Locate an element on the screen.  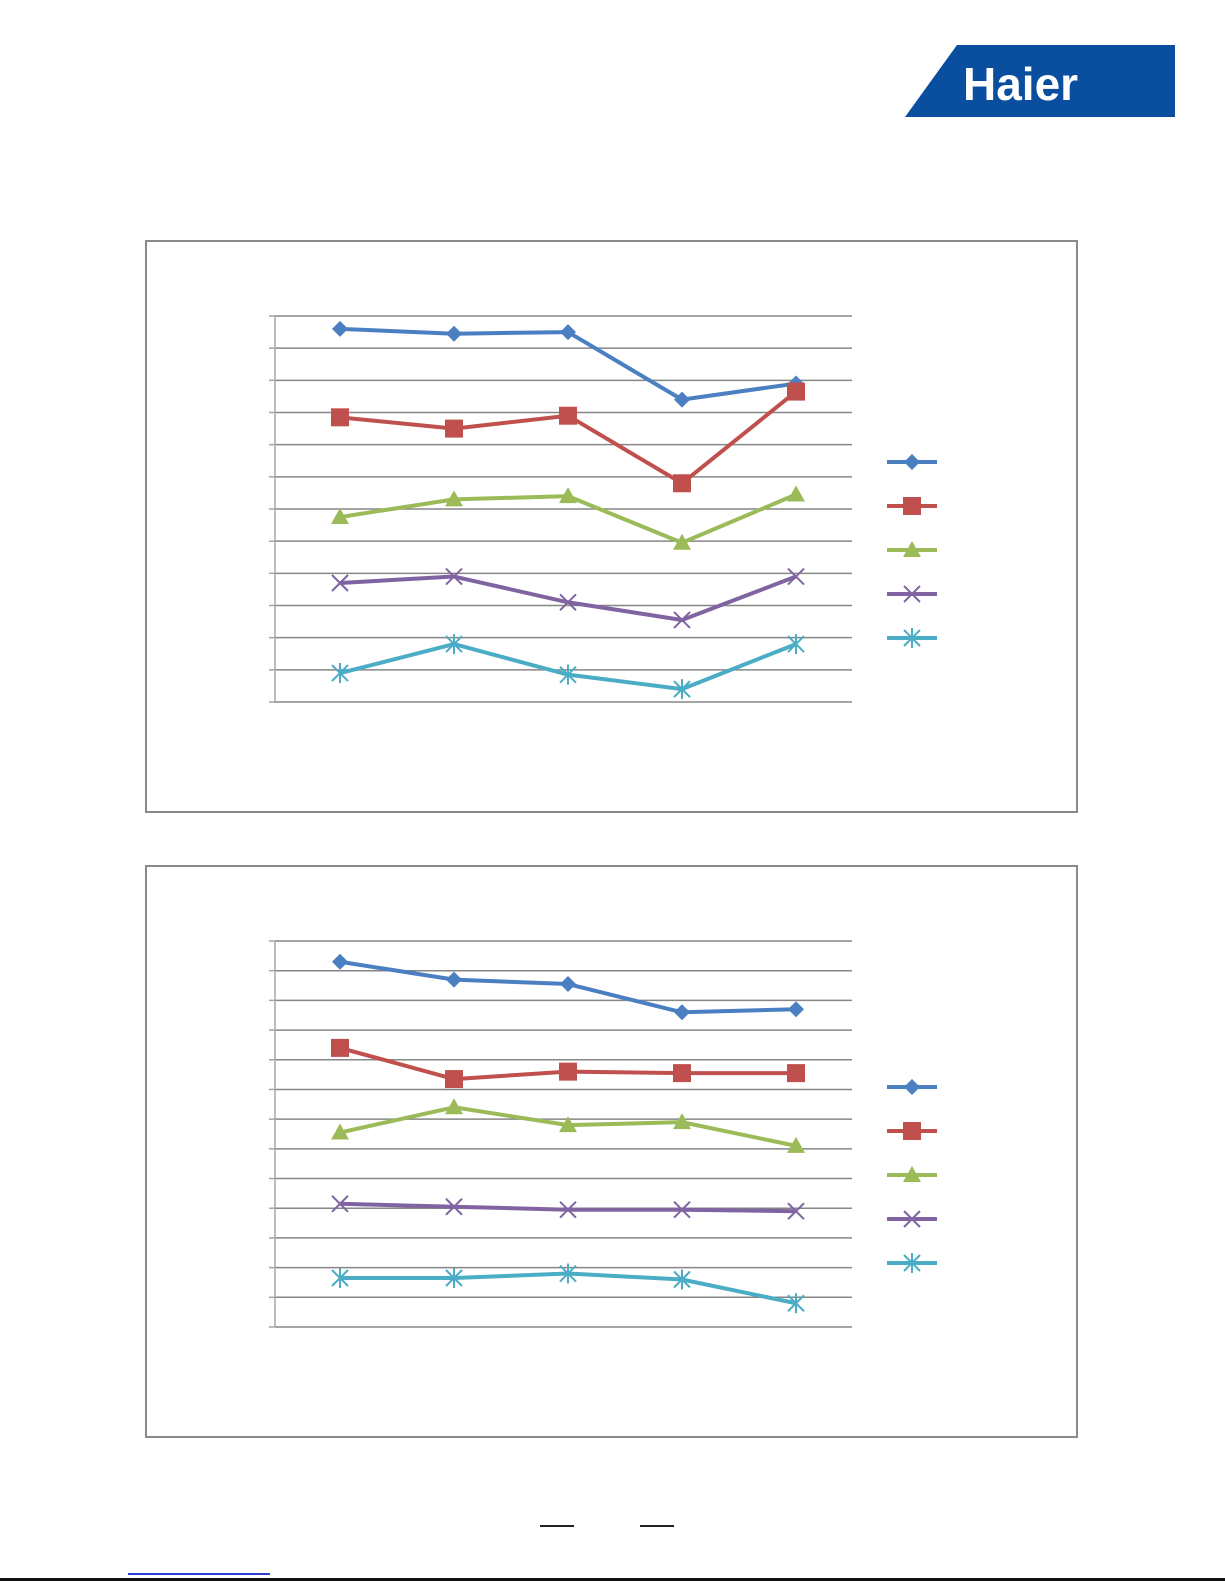
chart-1-series-4-line is located at coordinates (568, 598).